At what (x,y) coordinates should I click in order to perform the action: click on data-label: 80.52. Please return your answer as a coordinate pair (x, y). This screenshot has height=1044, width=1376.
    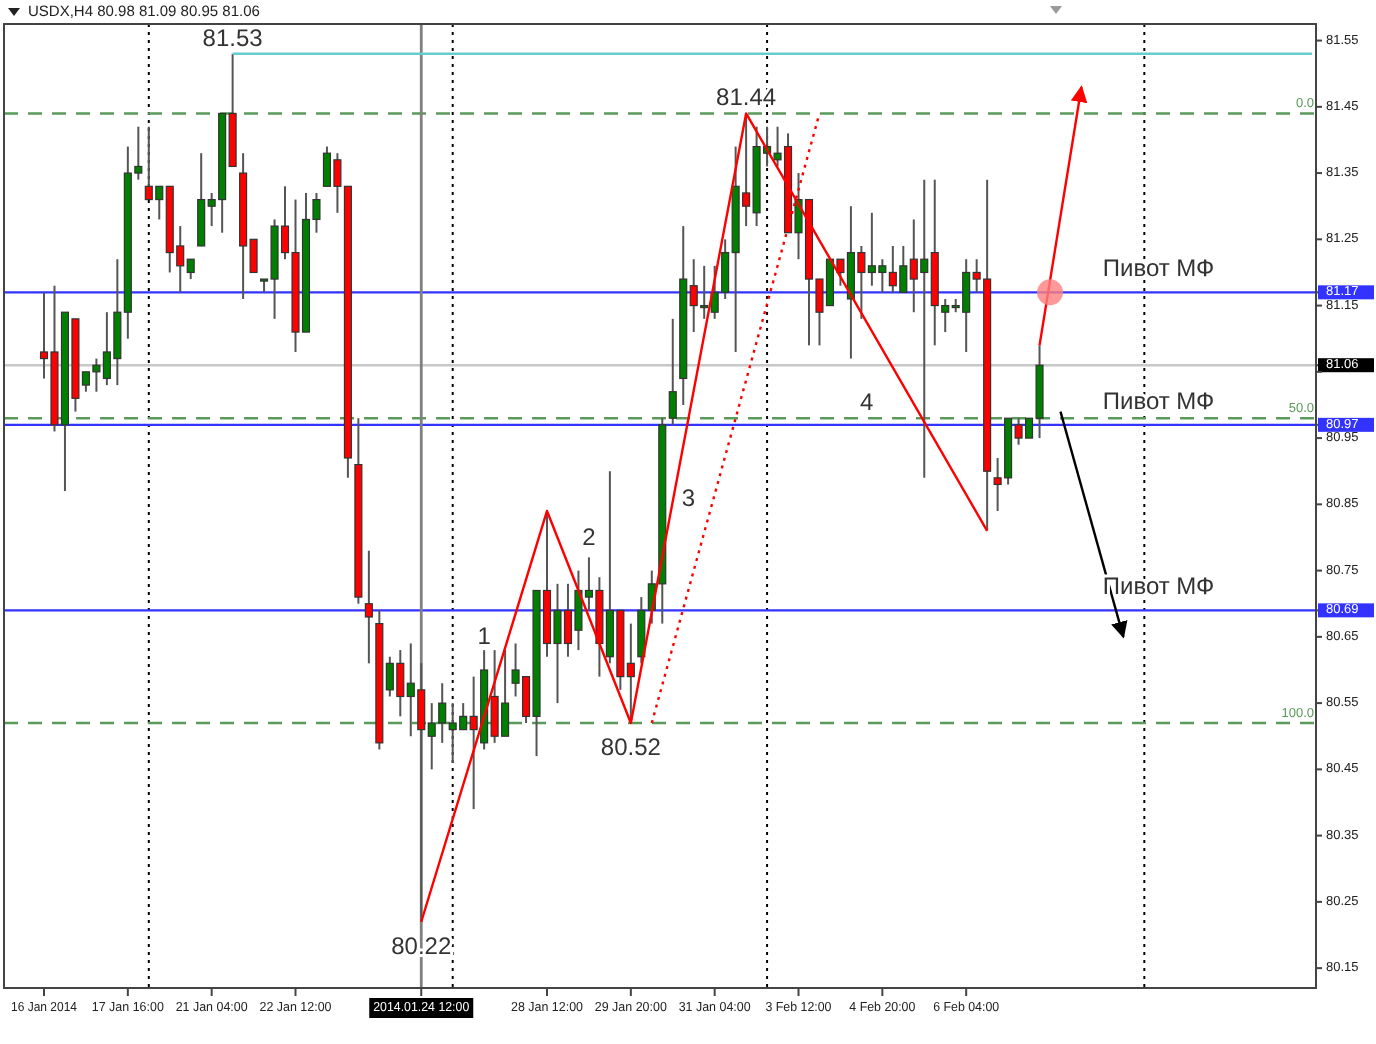
    Looking at the image, I should click on (631, 746).